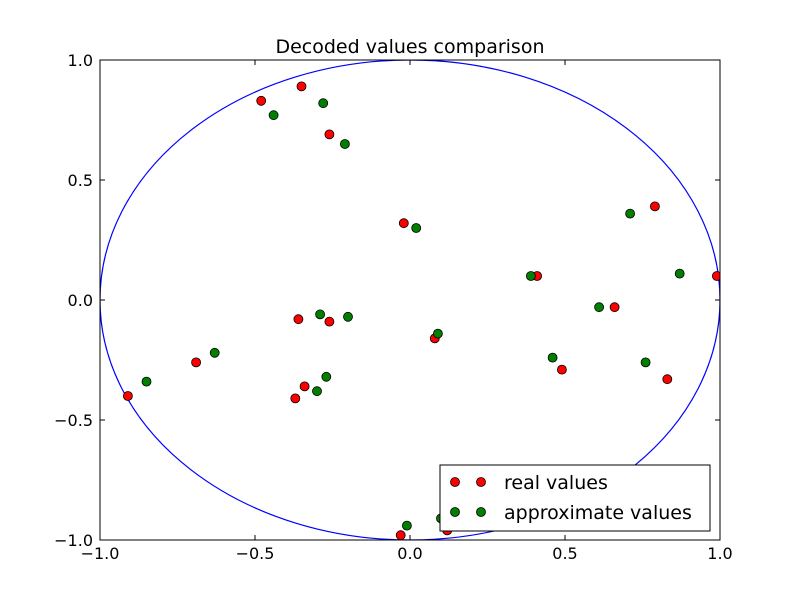 The height and width of the screenshot is (600, 800). I want to click on y-tick-label-4: 1.0, so click(80, 60).